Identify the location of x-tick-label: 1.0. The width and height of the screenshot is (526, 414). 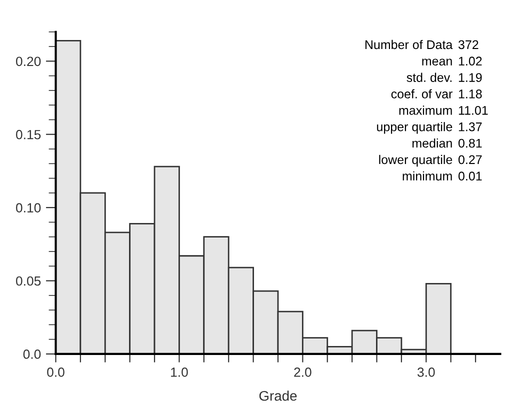
(179, 372).